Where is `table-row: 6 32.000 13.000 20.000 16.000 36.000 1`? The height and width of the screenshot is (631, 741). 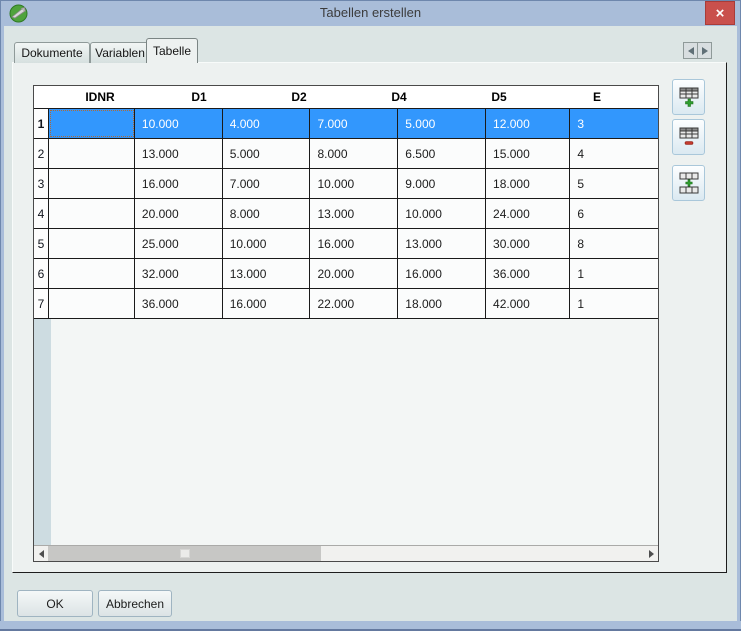 table-row: 6 32.000 13.000 20.000 16.000 36.000 1 is located at coordinates (346, 274).